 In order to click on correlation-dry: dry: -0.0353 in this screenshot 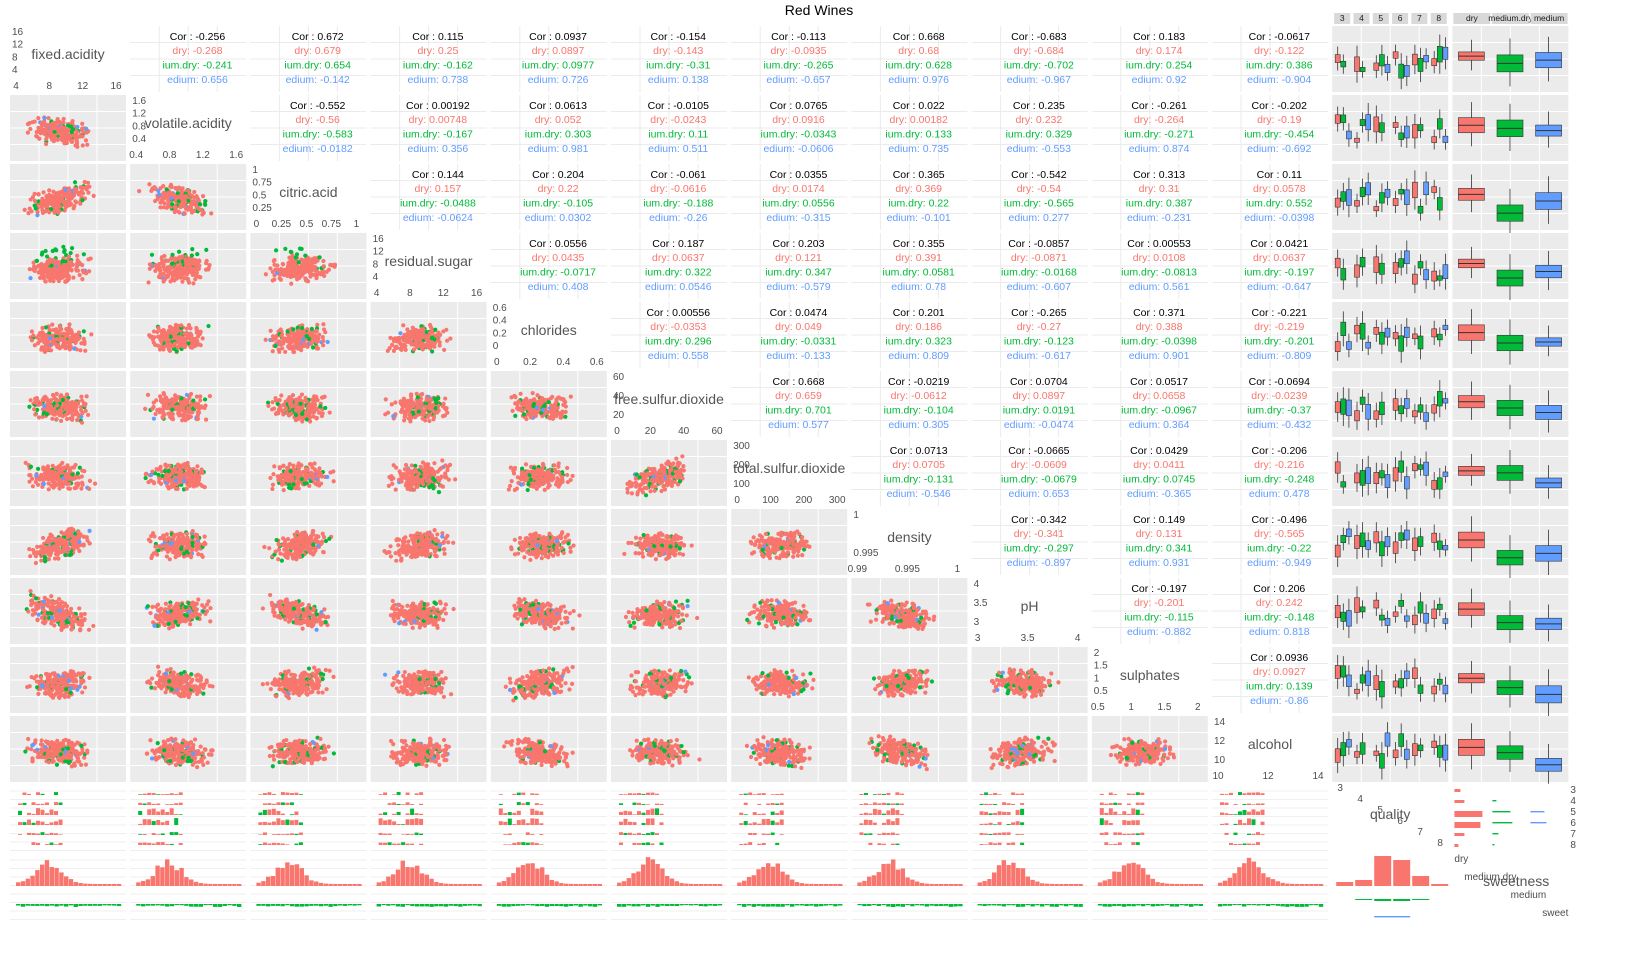, I will do `click(678, 327)`.